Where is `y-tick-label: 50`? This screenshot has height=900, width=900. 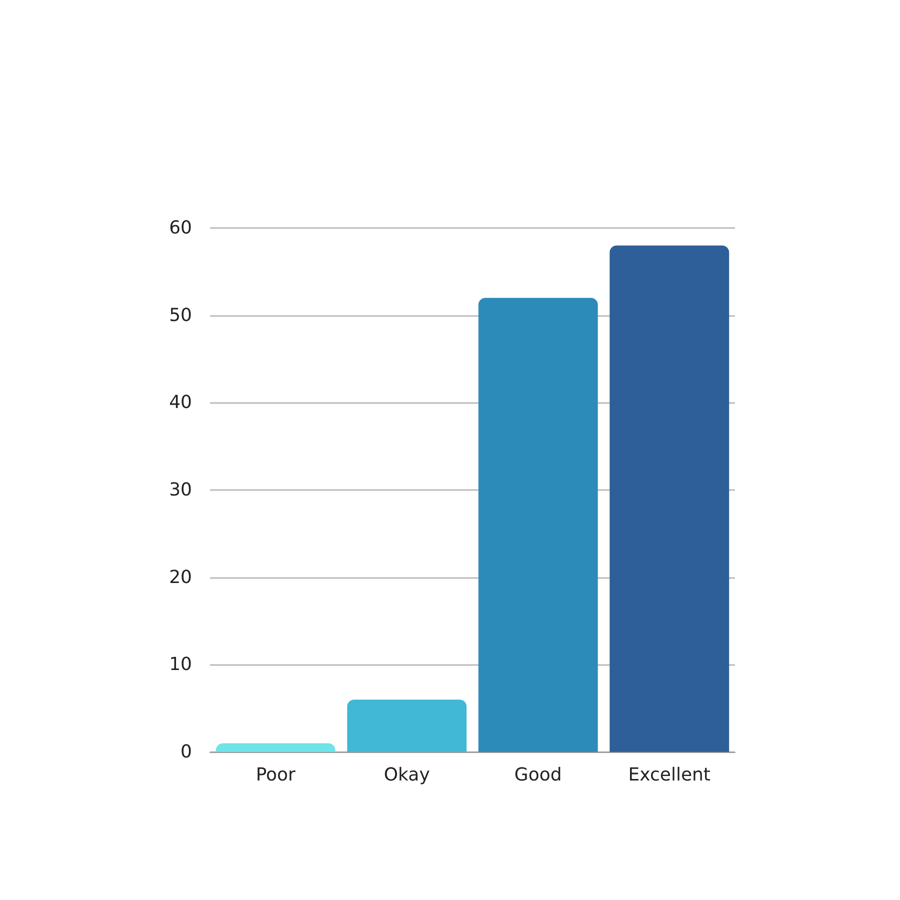 y-tick-label: 50 is located at coordinates (180, 315).